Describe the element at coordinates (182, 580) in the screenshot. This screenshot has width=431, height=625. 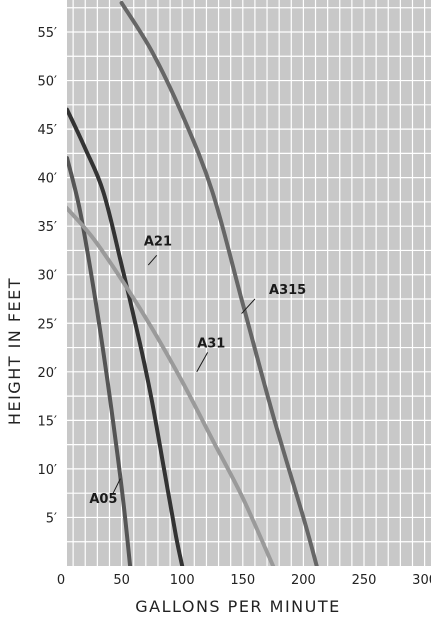
I see `x-tick-label: 100` at that location.